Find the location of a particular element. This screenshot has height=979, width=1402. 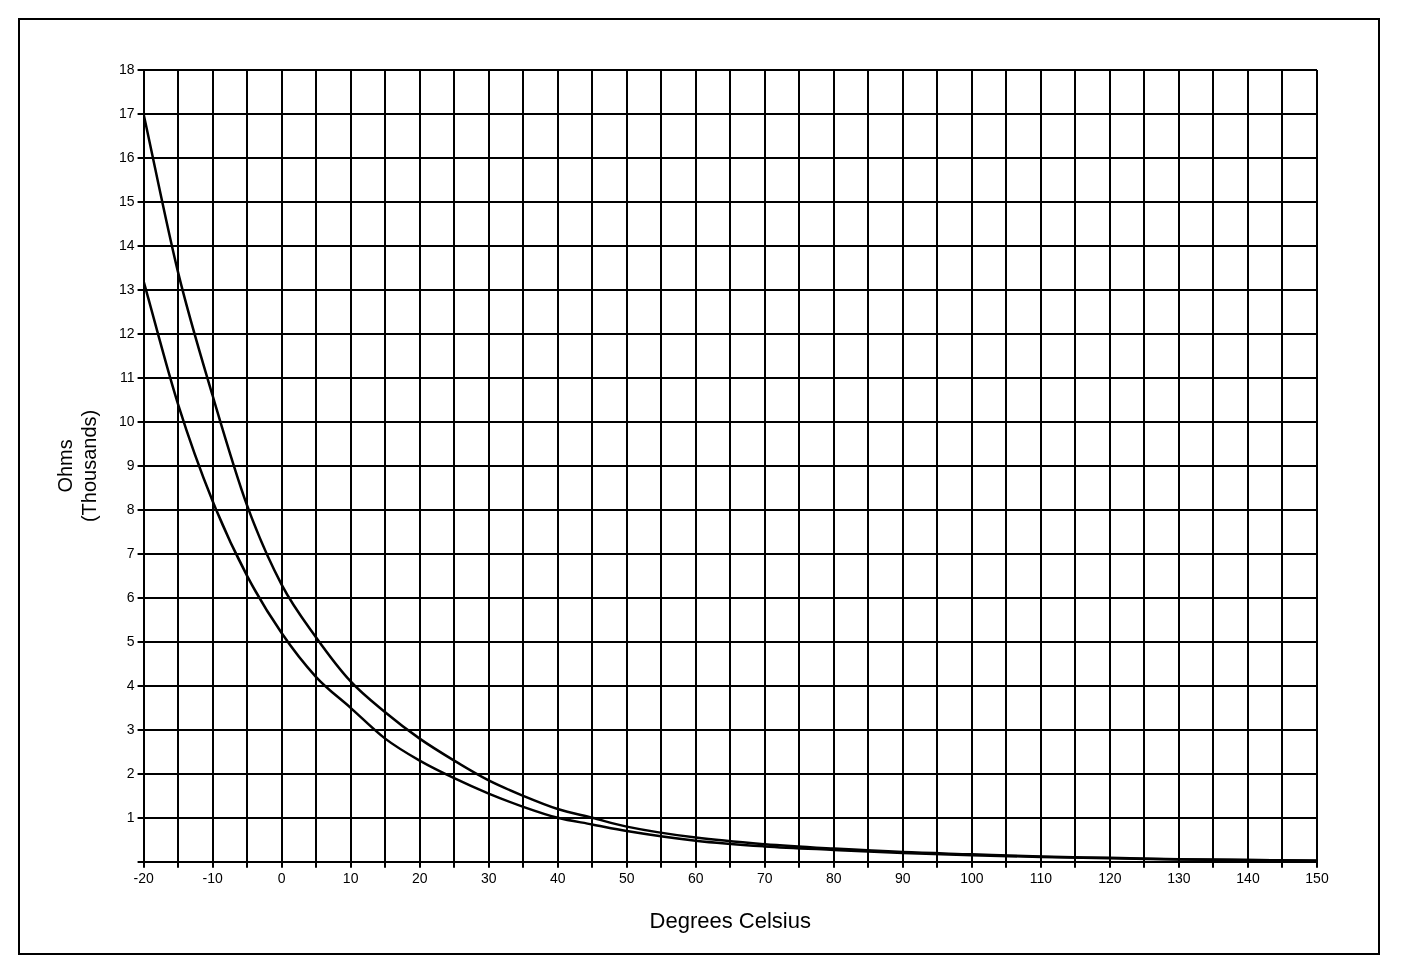

y-tick-label: 15 is located at coordinates (126, 200).